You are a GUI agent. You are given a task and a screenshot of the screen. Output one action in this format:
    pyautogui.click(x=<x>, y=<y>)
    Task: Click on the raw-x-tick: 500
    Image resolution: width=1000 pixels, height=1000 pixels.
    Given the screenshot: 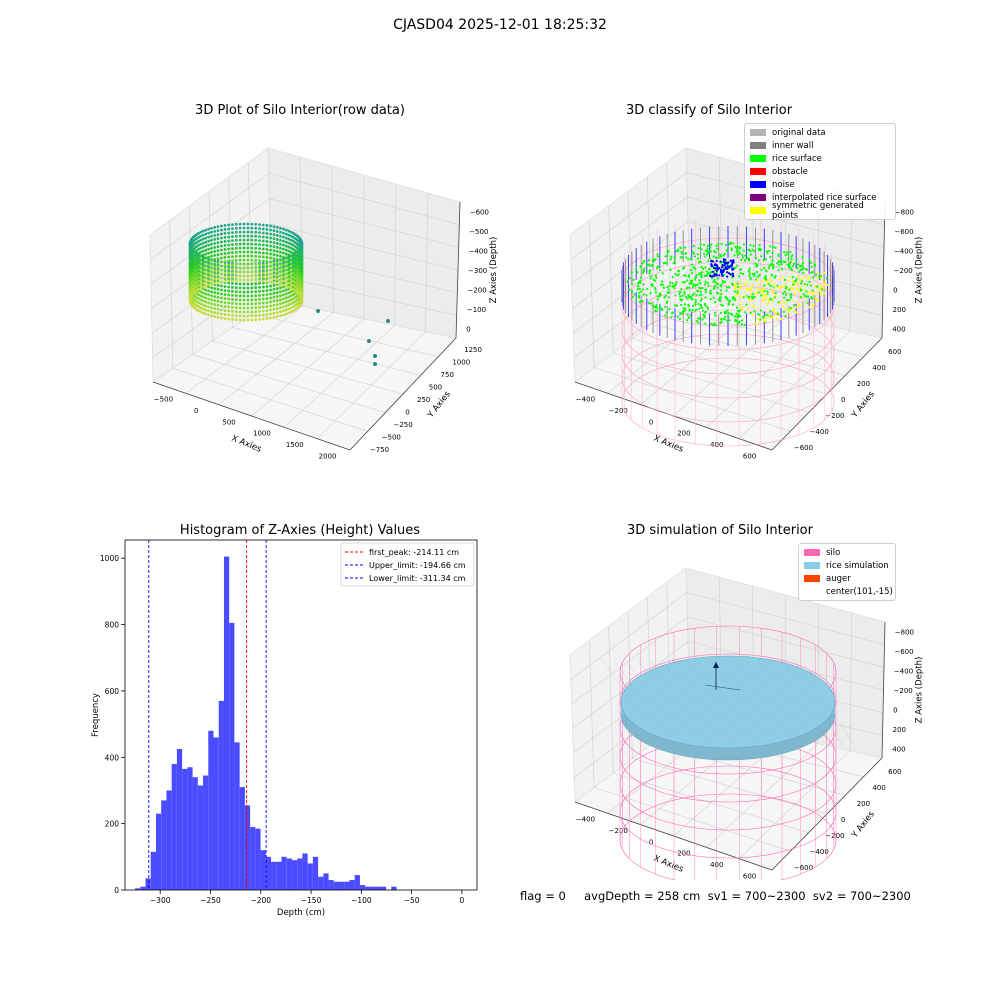 What is the action you would take?
    pyautogui.click(x=228, y=422)
    